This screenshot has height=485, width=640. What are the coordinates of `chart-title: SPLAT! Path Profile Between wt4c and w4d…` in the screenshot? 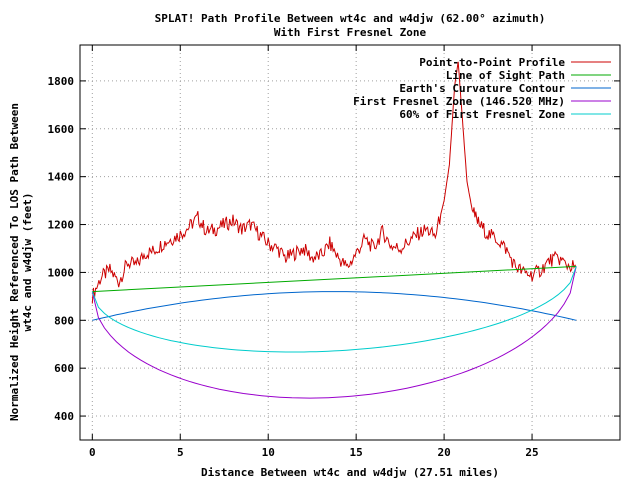 It's located at (350, 18).